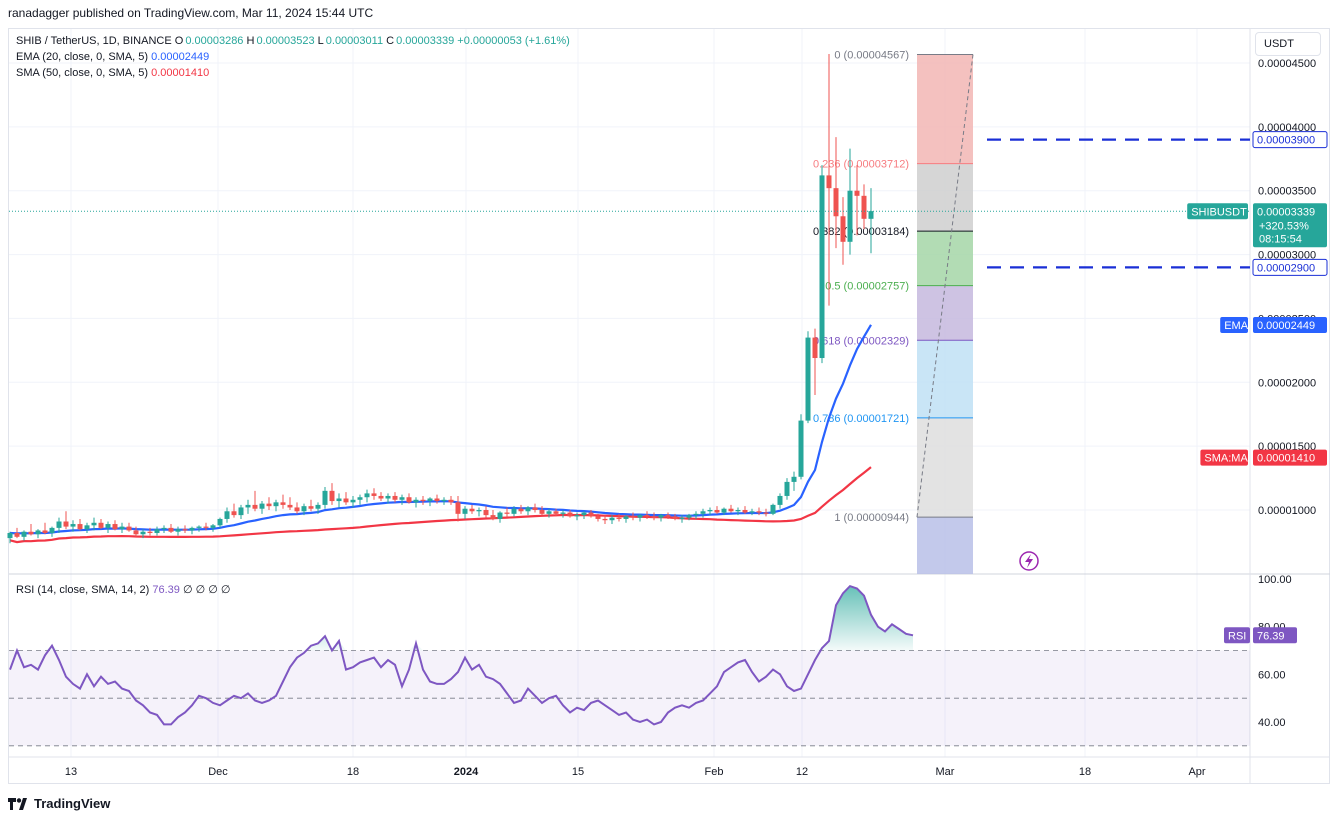 Image resolution: width=1339 pixels, height=818 pixels. What do you see at coordinates (1029, 561) in the screenshot?
I see `lightning-icon` at bounding box center [1029, 561].